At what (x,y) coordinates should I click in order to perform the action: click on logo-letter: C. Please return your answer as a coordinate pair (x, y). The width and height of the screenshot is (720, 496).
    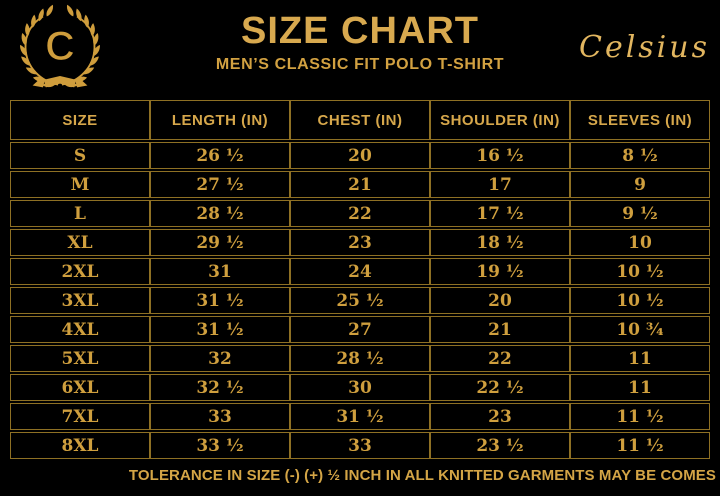
    Looking at the image, I should click on (60, 45).